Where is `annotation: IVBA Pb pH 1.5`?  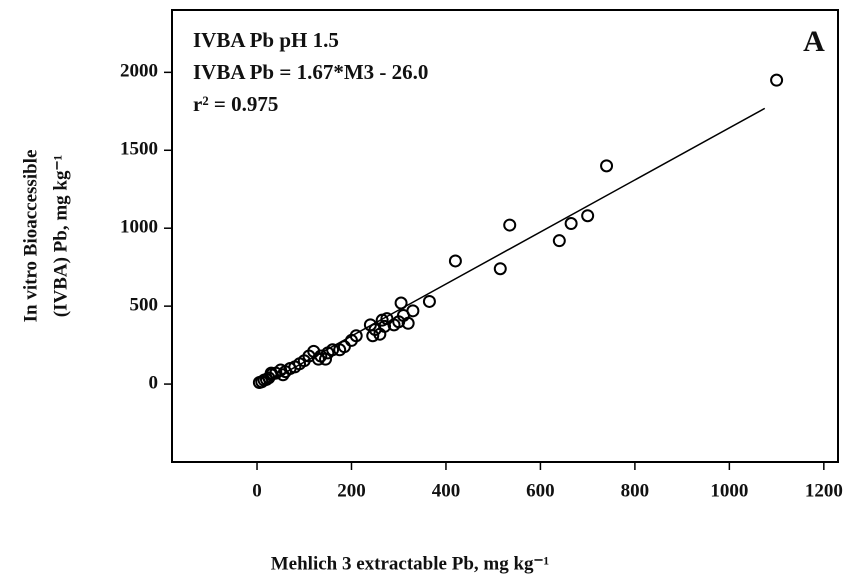
annotation: IVBA Pb pH 1.5 is located at coordinates (266, 40).